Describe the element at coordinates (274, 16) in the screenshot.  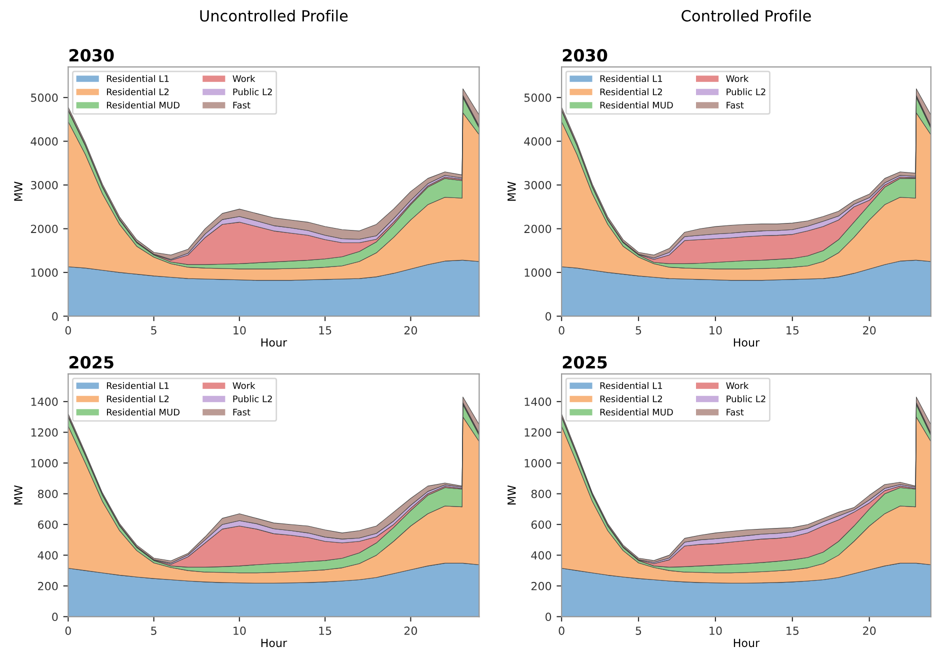
I see `text: Uncontrolled Profile` at that location.